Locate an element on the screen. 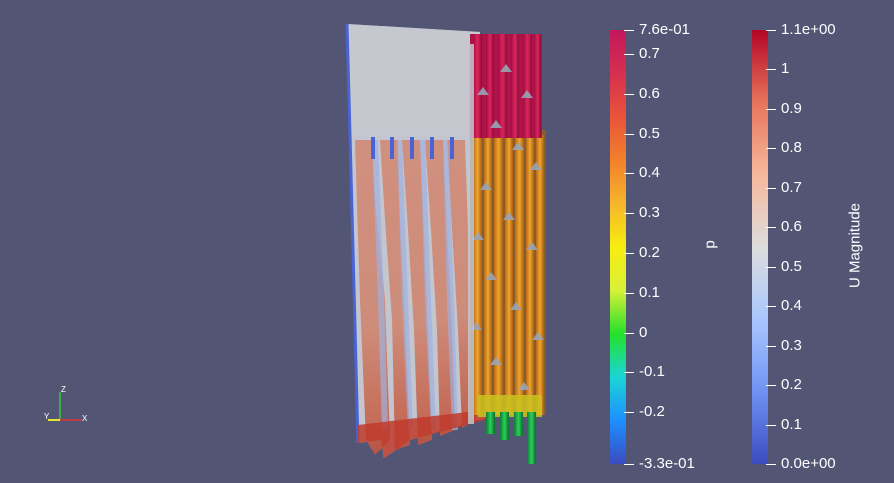 The width and height of the screenshot is (894, 483). u-magnitude-colorbar-gradient is located at coordinates (760, 247).